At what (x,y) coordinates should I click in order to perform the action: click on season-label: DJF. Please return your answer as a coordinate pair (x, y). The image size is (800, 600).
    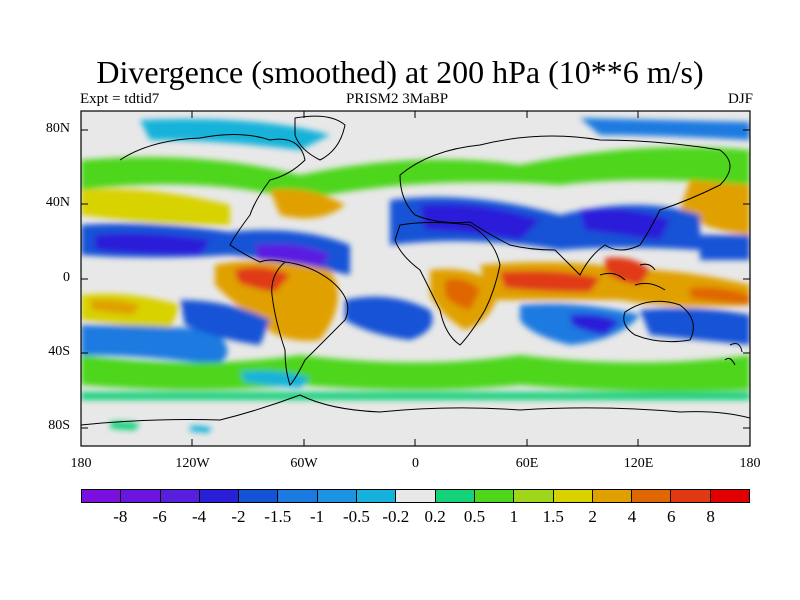
    Looking at the image, I should click on (740, 99).